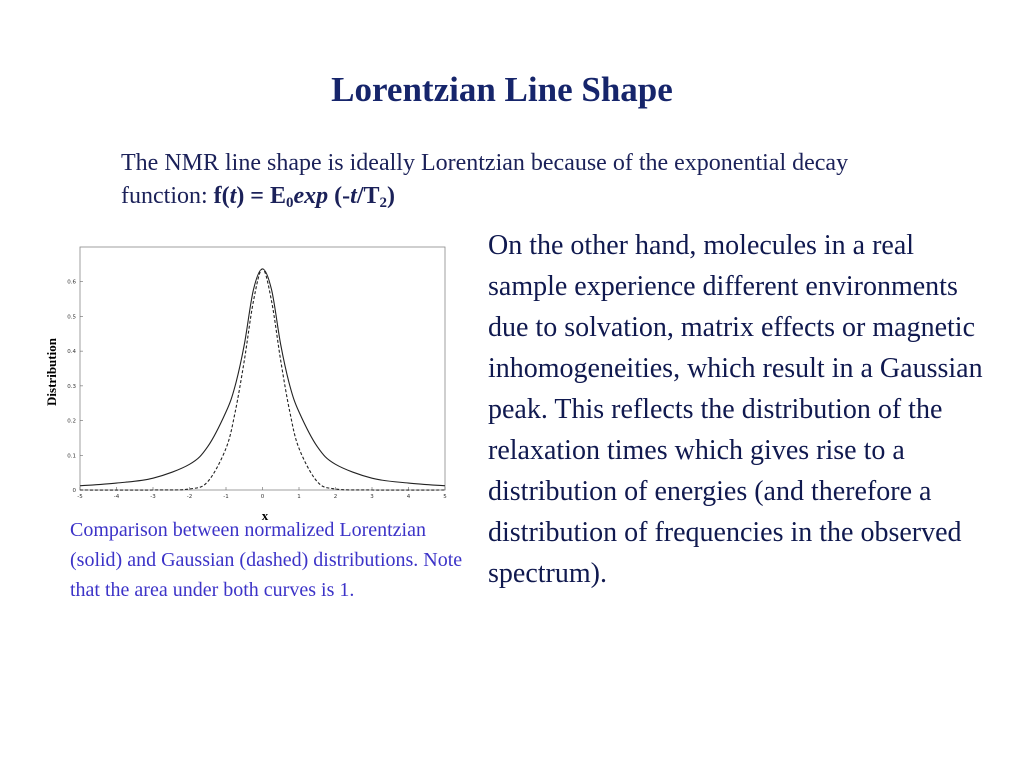  What do you see at coordinates (336, 497) in the screenshot?
I see `x-tick-label: 2` at bounding box center [336, 497].